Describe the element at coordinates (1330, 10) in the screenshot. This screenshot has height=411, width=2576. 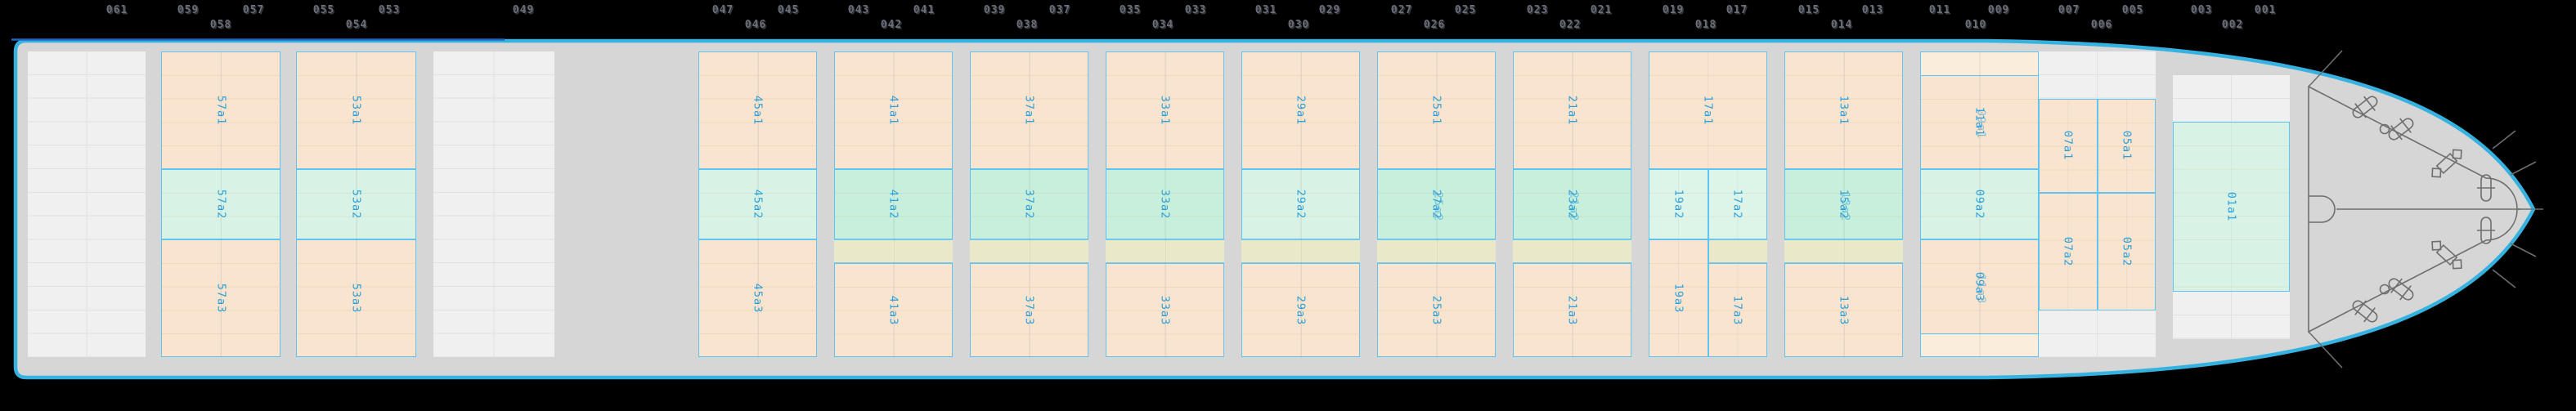
I see `bay-tick-029: 029` at that location.